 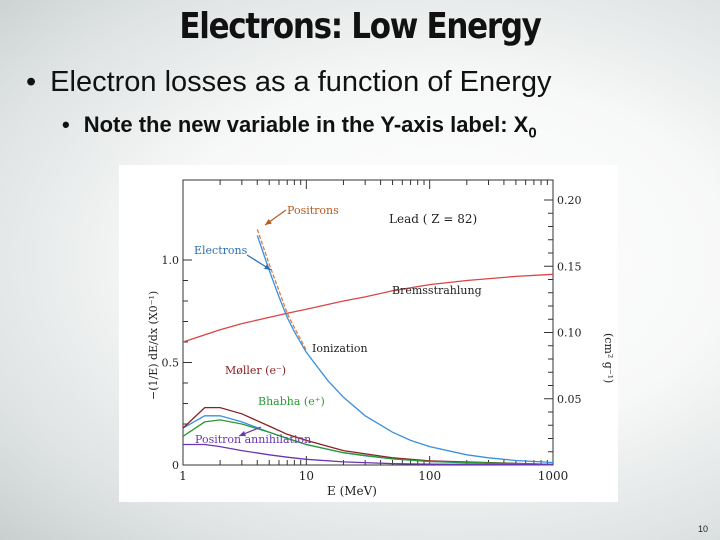 I want to click on series-line-positrons, so click(x=281, y=290).